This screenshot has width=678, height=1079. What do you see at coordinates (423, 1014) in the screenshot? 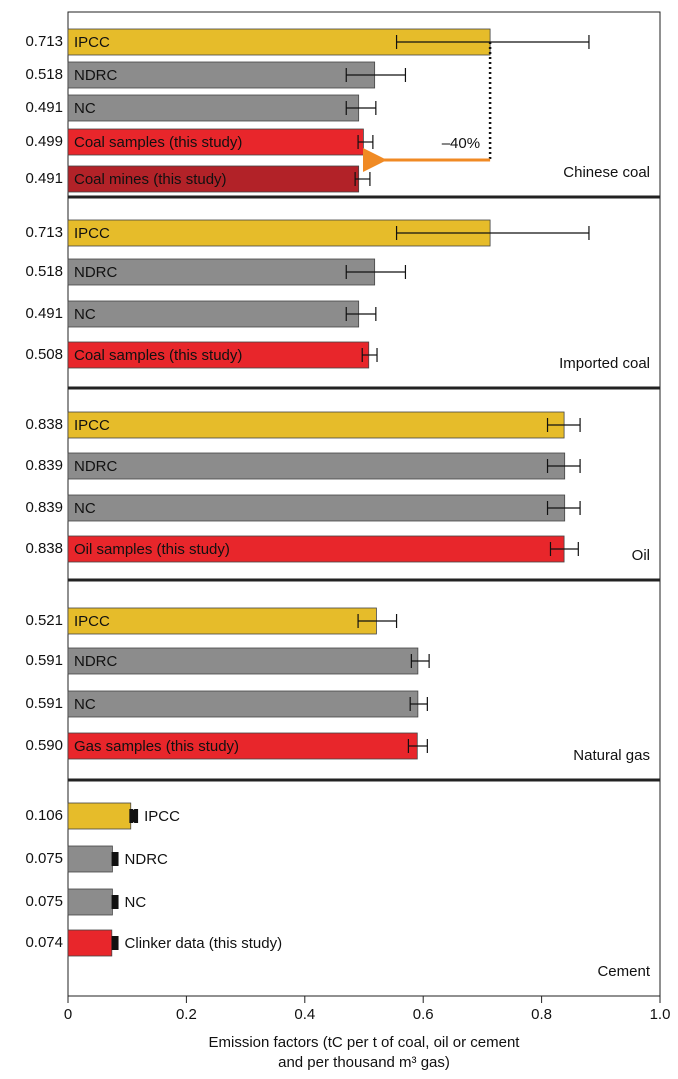
I see `x-tick-label: 0.6` at bounding box center [423, 1014].